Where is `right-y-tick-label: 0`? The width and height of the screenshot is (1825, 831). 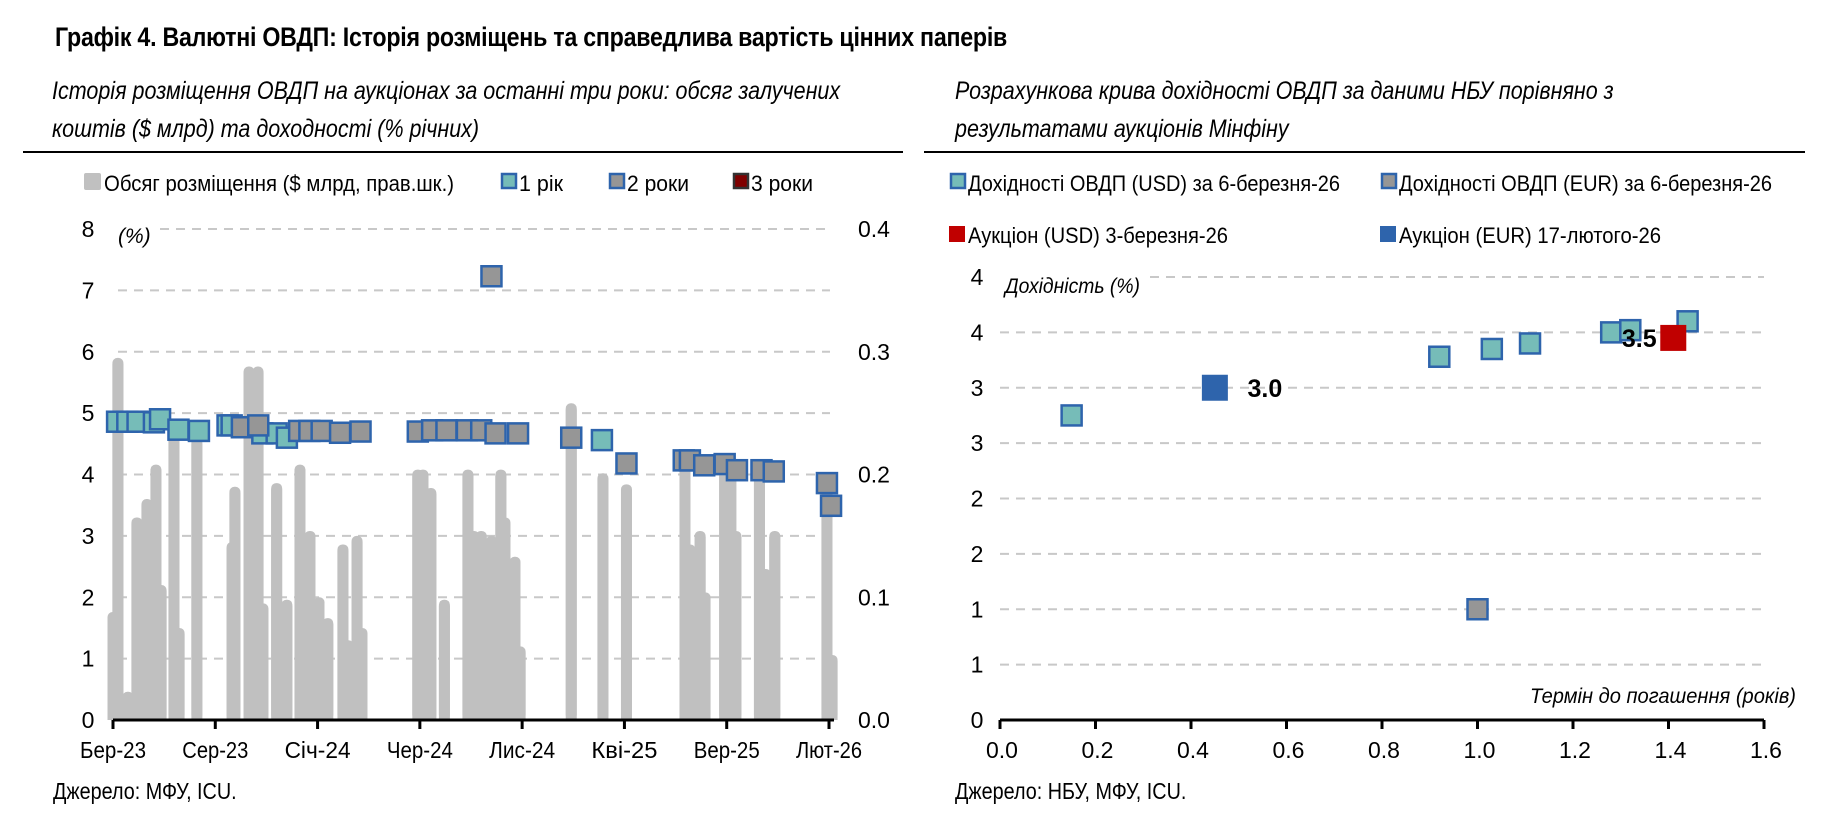
right-y-tick-label: 0 is located at coordinates (977, 720).